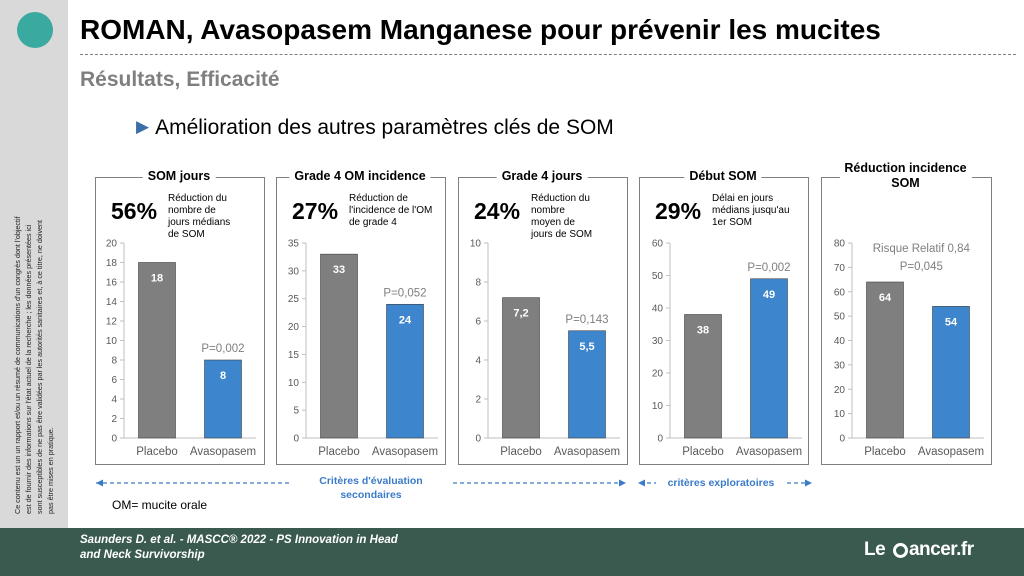 The width and height of the screenshot is (1024, 576). I want to click on reduction-percent: 56%, so click(134, 211).